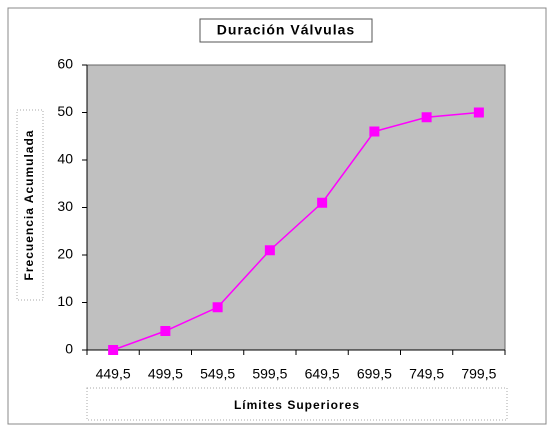 The height and width of the screenshot is (435, 554). Describe the element at coordinates (65, 111) in the screenshot. I see `y-tick-label: 50` at that location.